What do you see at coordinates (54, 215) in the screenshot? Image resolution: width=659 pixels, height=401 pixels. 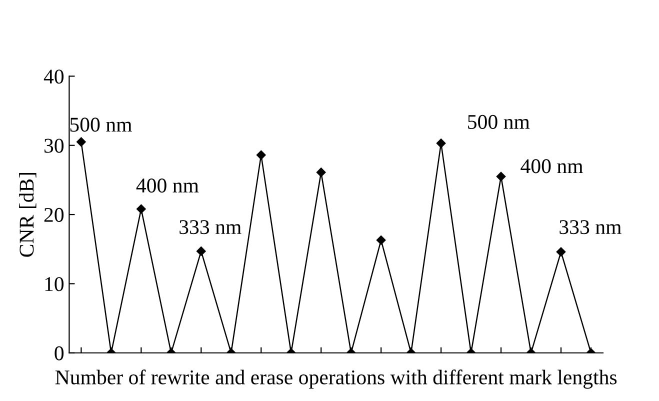 I see `y-tick-label: 20` at bounding box center [54, 215].